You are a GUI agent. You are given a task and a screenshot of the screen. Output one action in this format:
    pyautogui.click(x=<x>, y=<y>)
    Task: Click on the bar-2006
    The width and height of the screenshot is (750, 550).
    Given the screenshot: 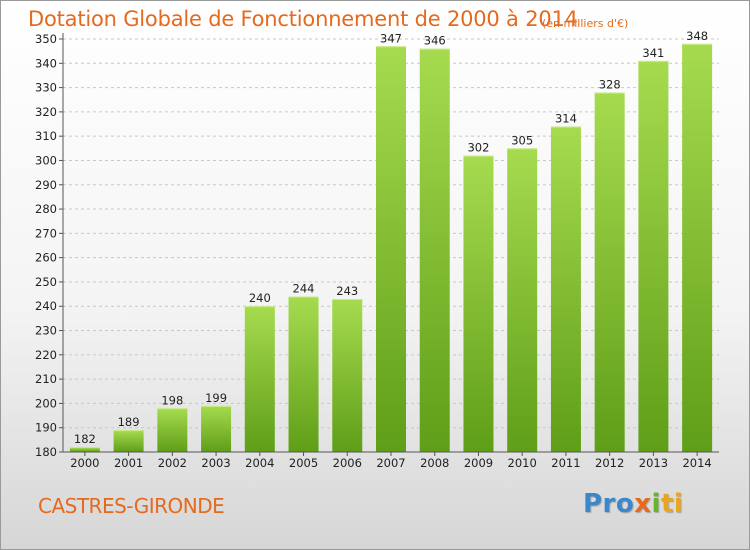 What is the action you would take?
    pyautogui.click(x=347, y=375)
    